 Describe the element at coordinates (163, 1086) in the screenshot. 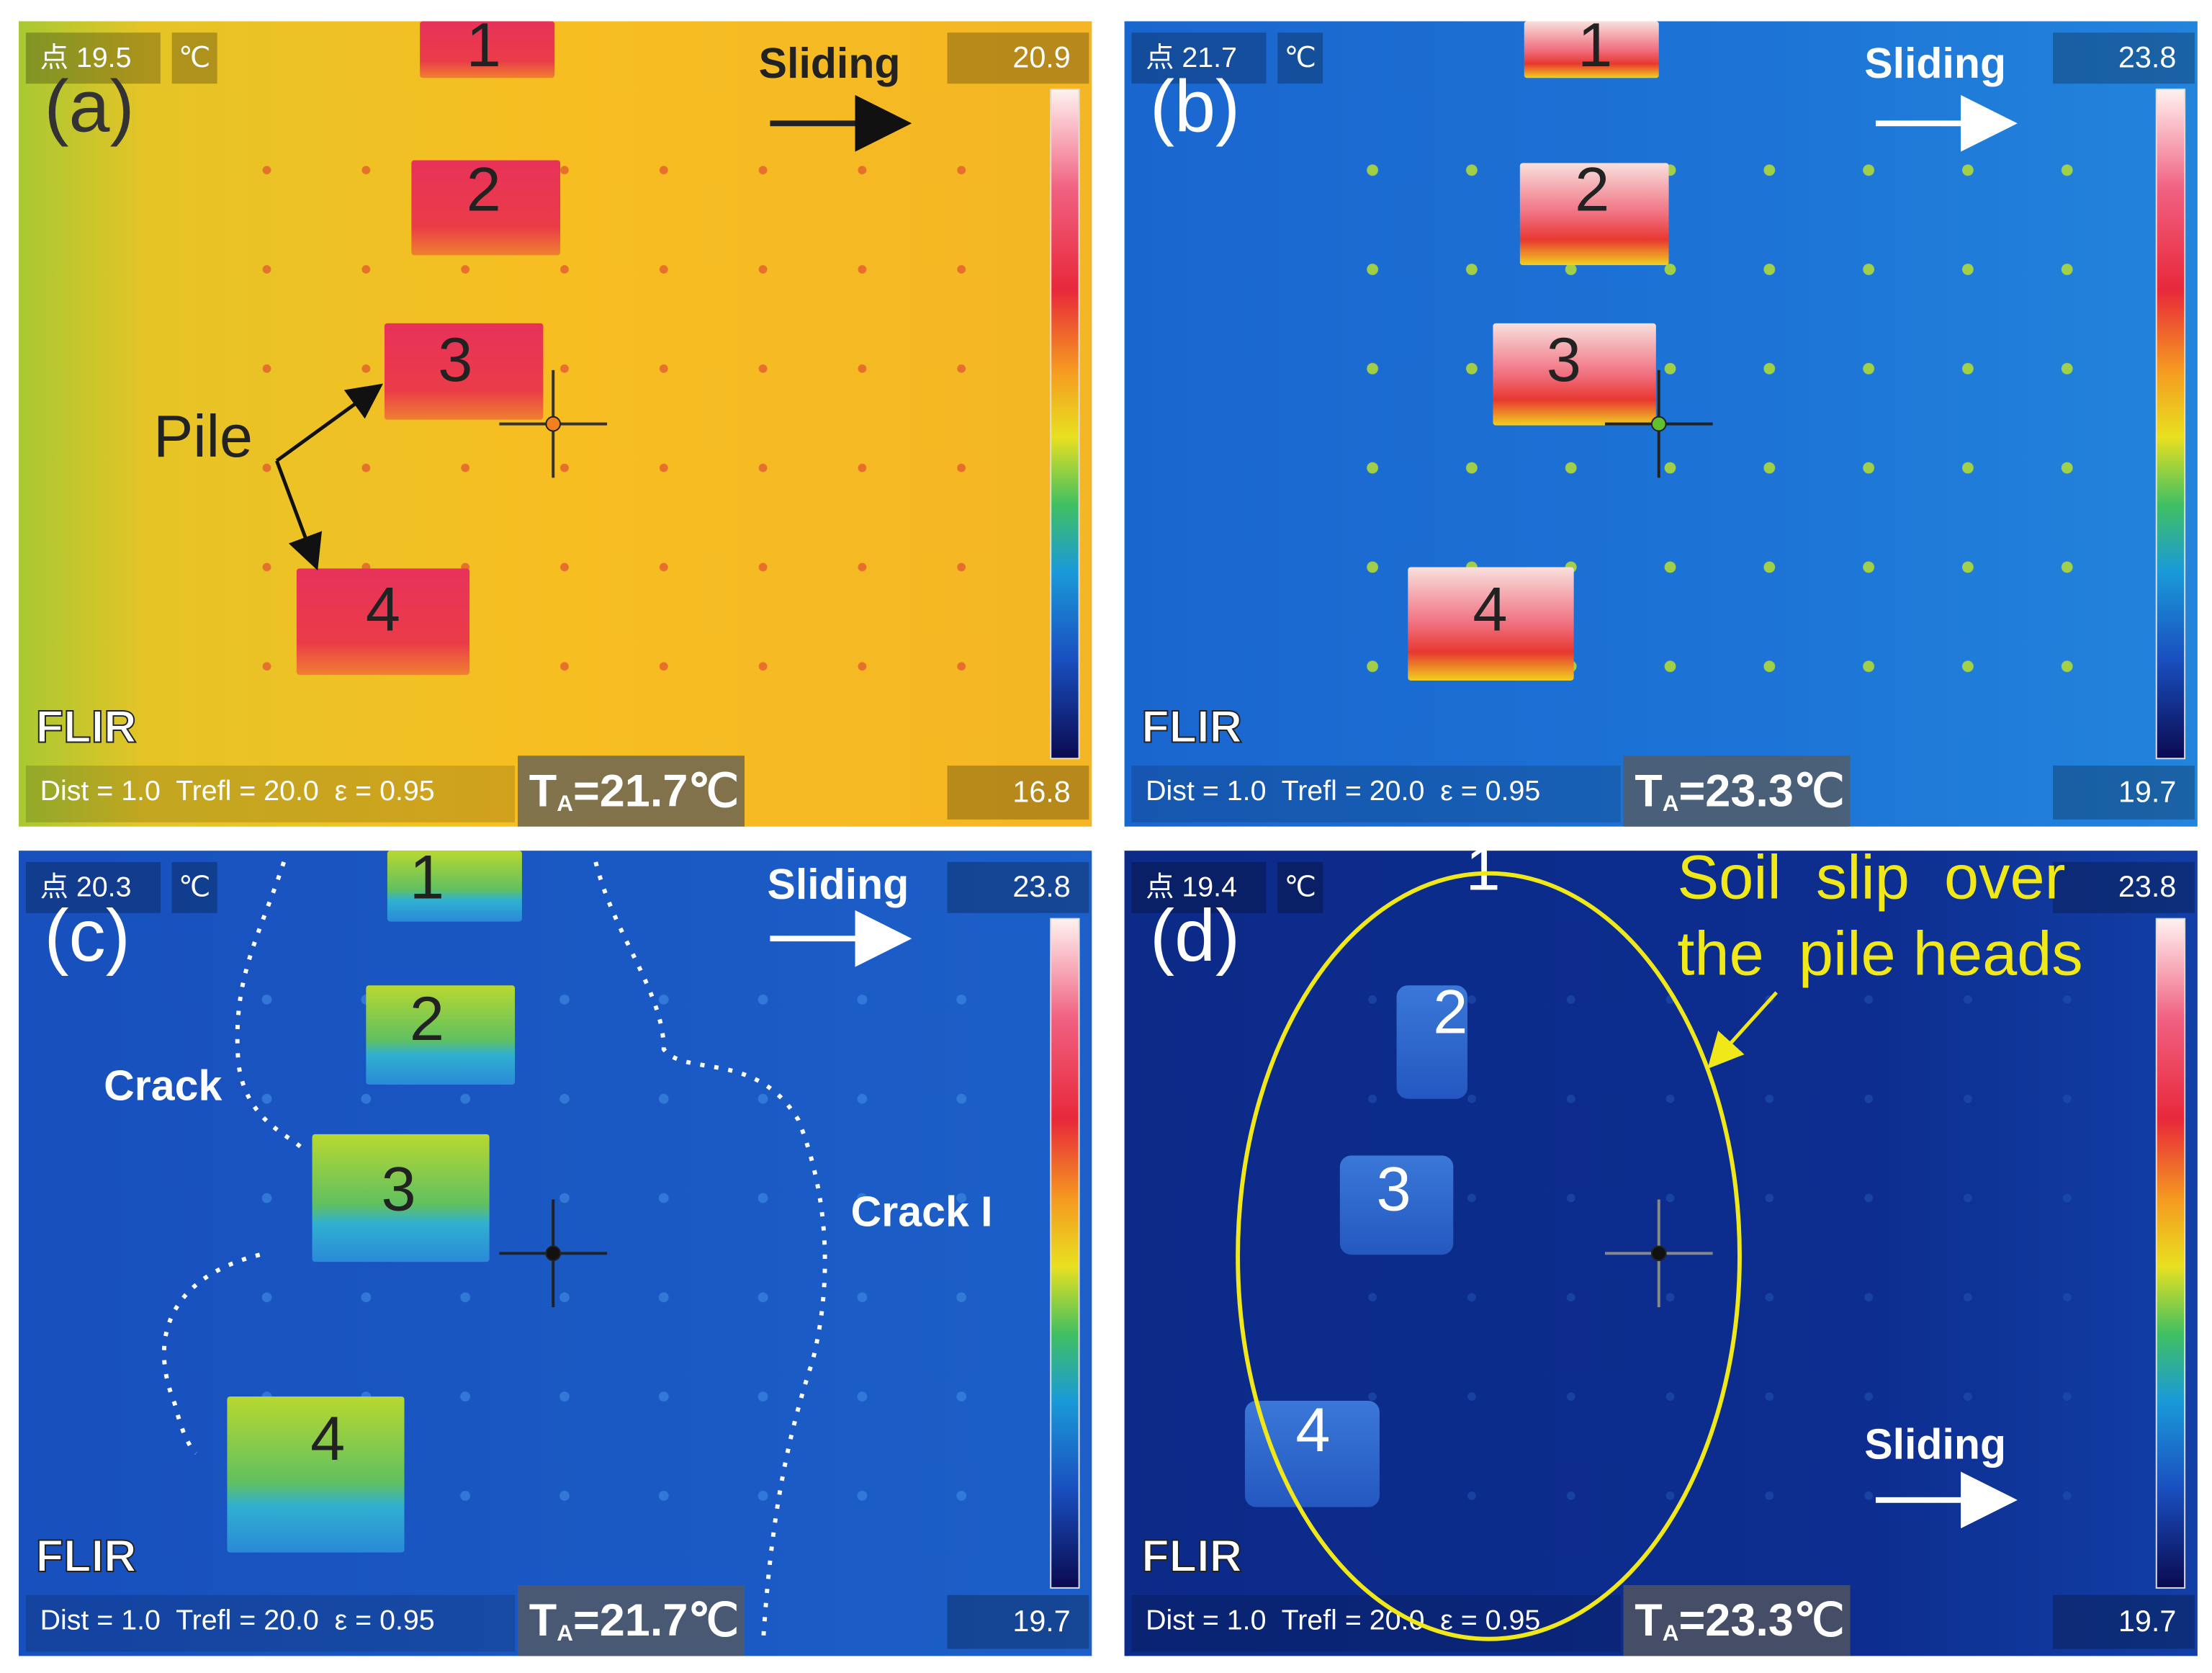

I see `annotation: Crack` at that location.